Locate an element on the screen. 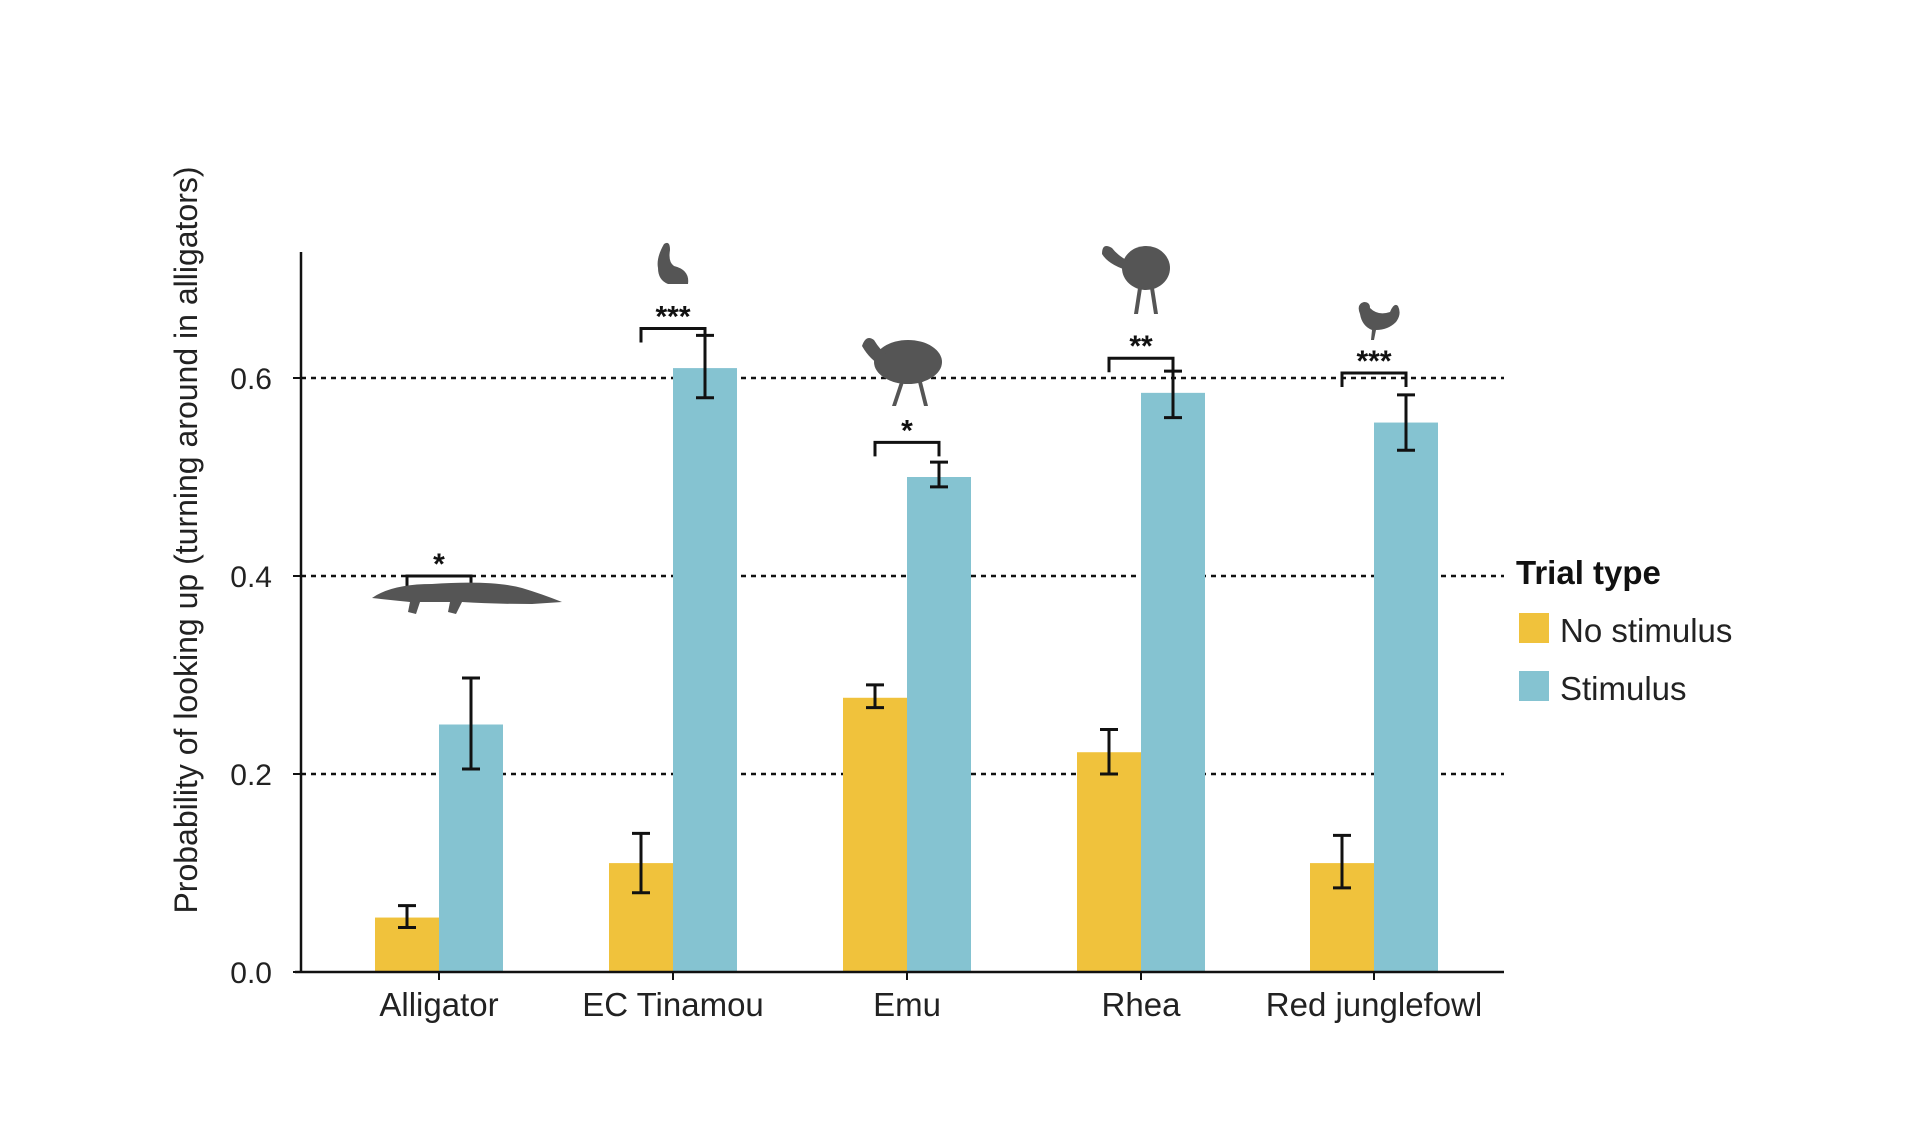  emu-silhouette-icon is located at coordinates (902, 372).